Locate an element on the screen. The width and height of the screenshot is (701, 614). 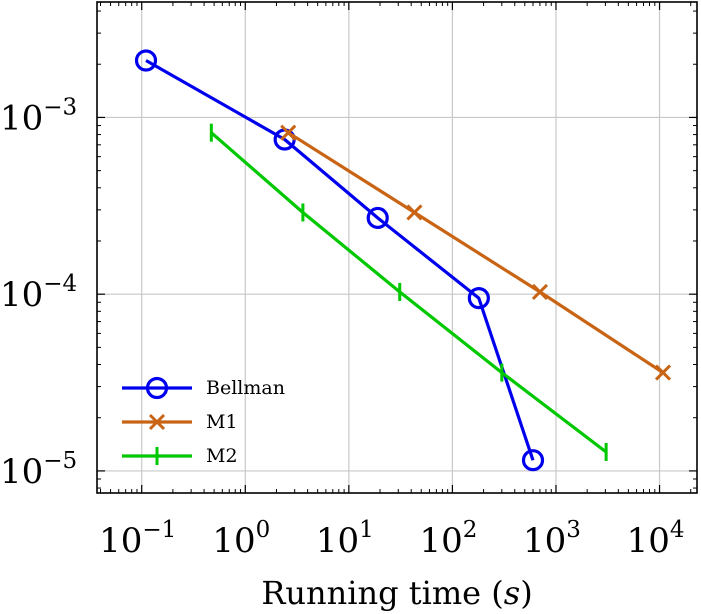
legend: Bellman M1 M2 is located at coordinates (203, 421).